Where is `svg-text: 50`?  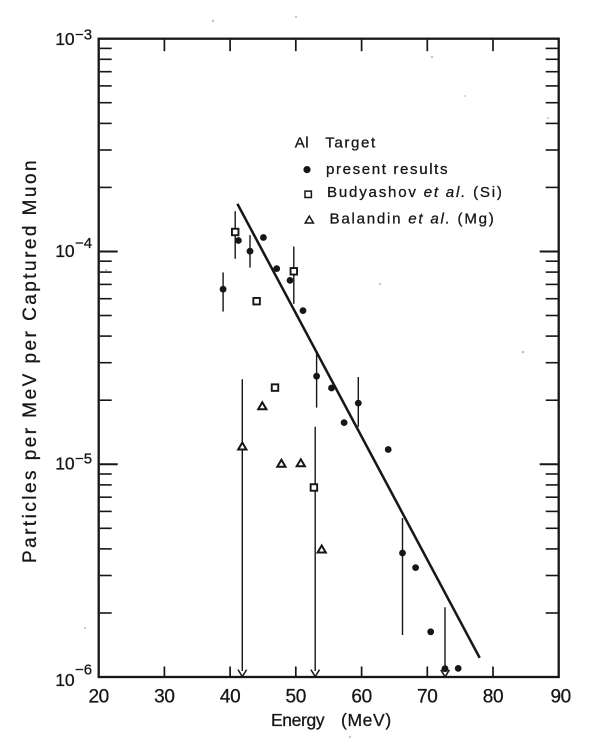 svg-text: 50 is located at coordinates (296, 697).